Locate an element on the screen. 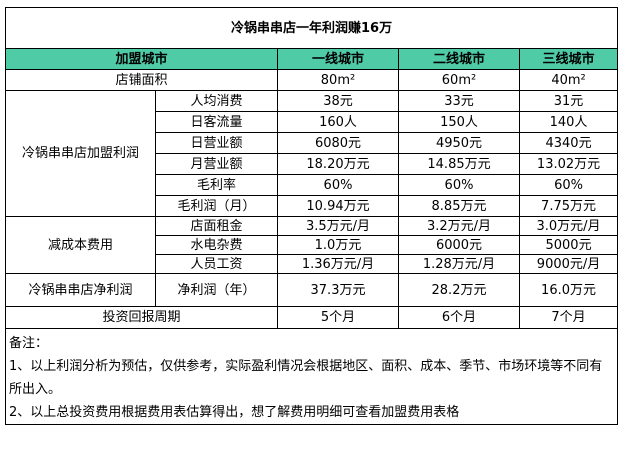  metric-label: 人员工资 is located at coordinates (216, 264).